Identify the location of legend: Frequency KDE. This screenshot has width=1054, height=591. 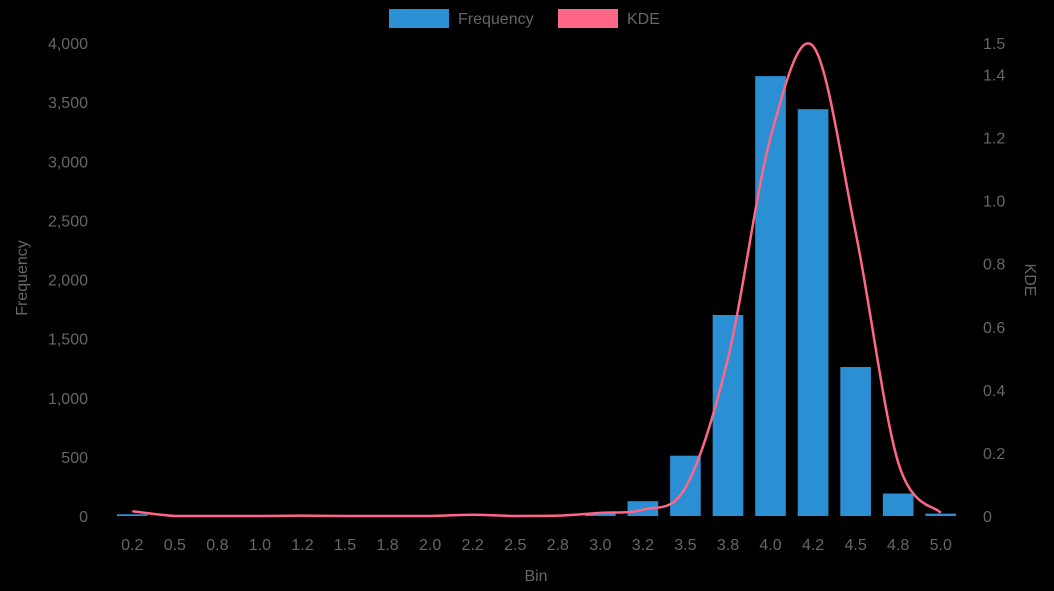
(524, 18).